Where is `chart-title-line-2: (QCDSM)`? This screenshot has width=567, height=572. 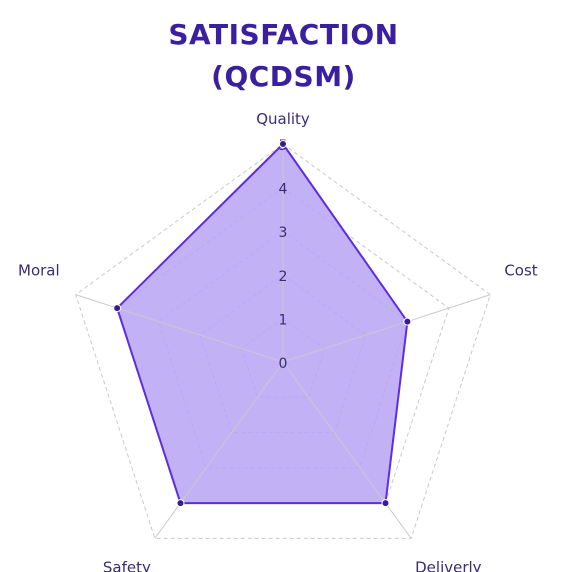 chart-title-line-2: (QCDSM) is located at coordinates (283, 76).